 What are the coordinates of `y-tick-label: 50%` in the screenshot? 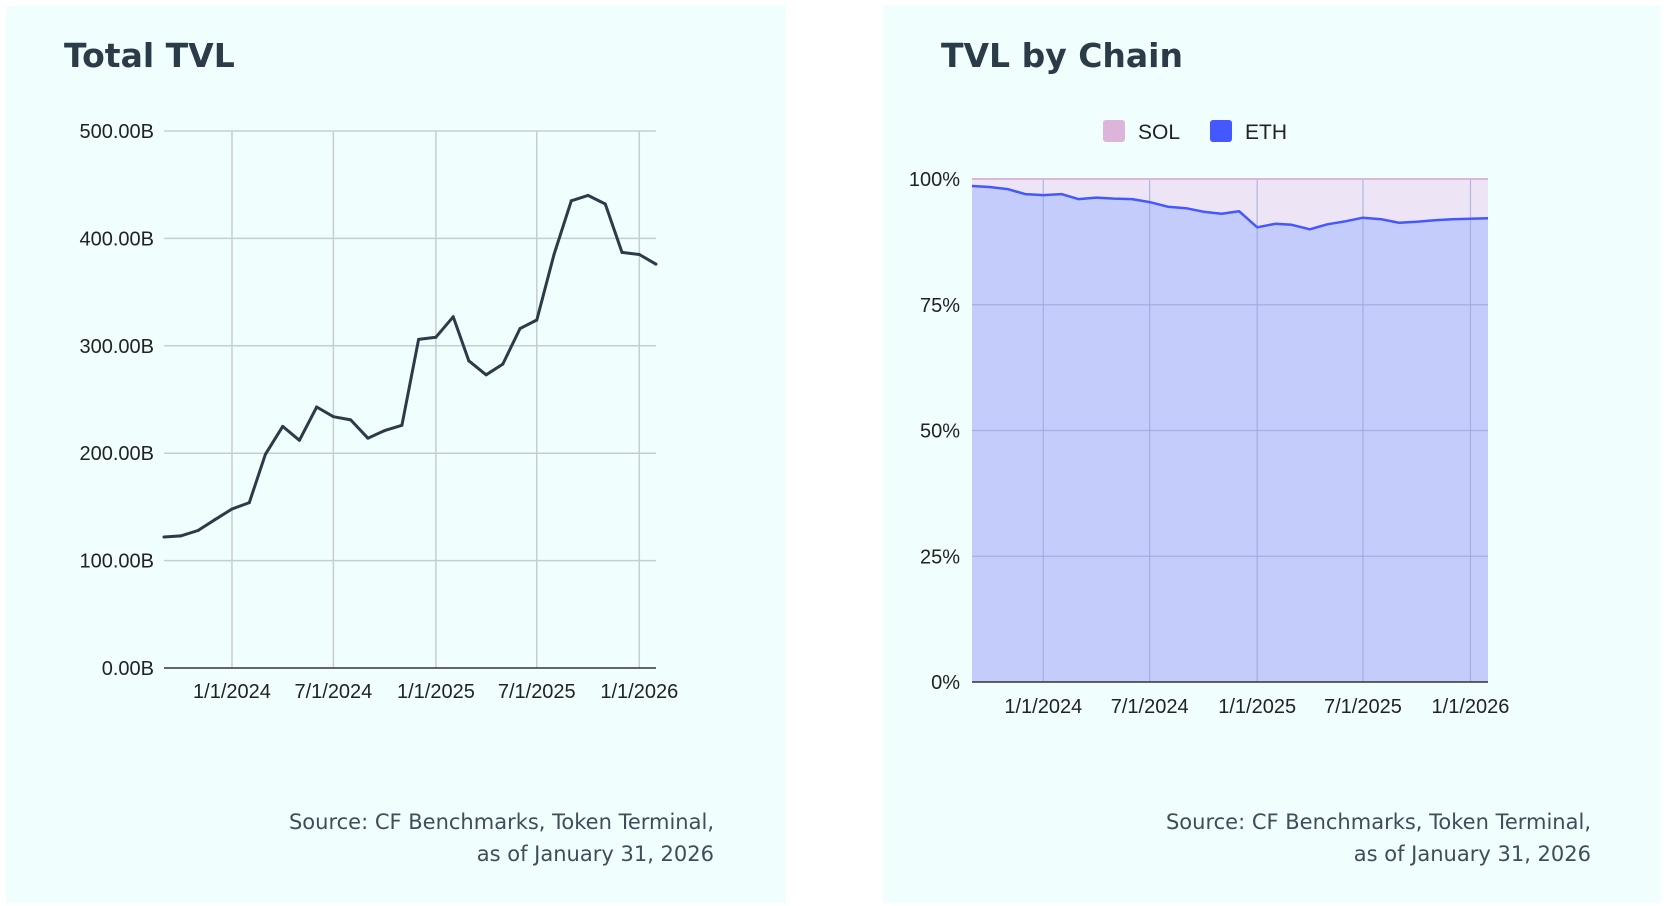 It's located at (940, 432).